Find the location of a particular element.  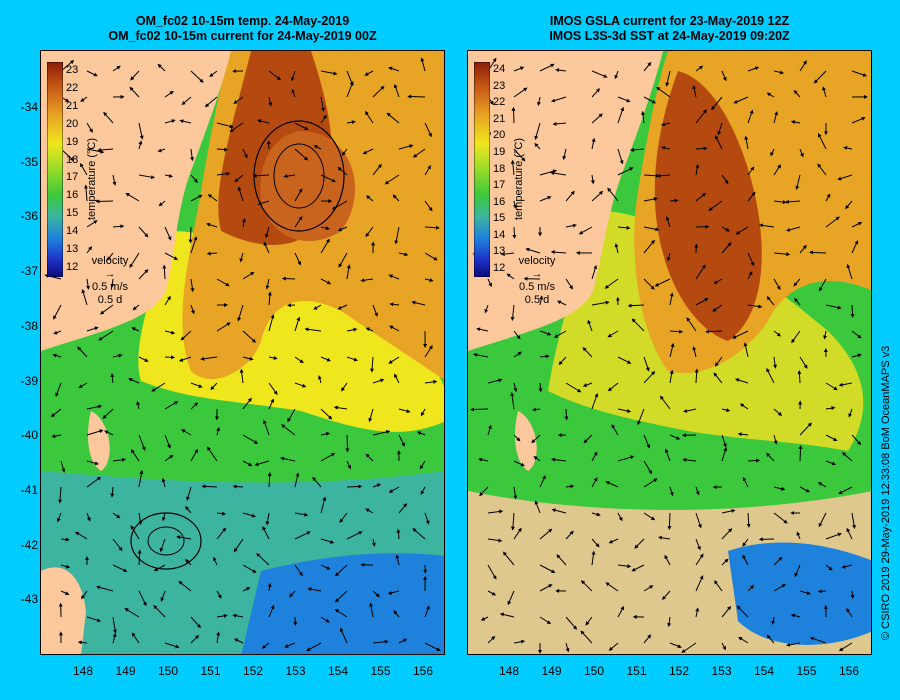

y-tick-label: -35 is located at coordinates (29, 161).